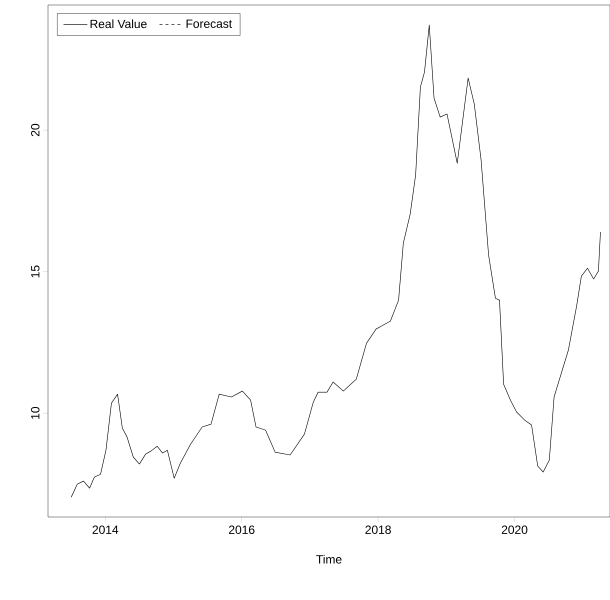 Image resolution: width=610 pixels, height=600 pixels. I want to click on x-tick-label: 2020, so click(515, 530).